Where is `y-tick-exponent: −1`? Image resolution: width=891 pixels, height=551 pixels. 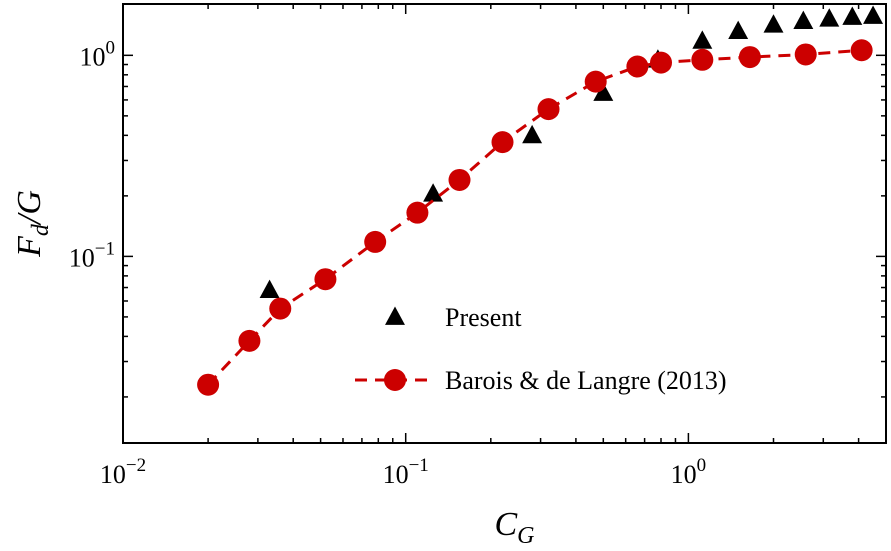
y-tick-exponent: −1 is located at coordinates (105, 248).